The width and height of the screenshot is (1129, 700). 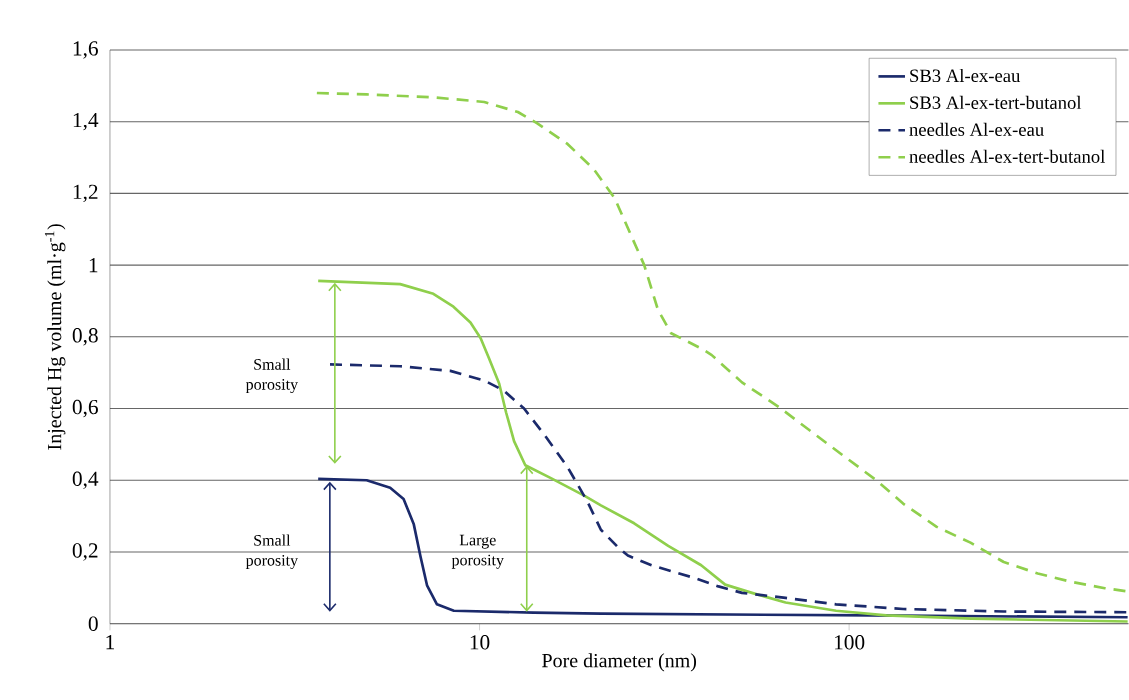 What do you see at coordinates (477, 551) in the screenshot?
I see `annotation: Large porosity` at bounding box center [477, 551].